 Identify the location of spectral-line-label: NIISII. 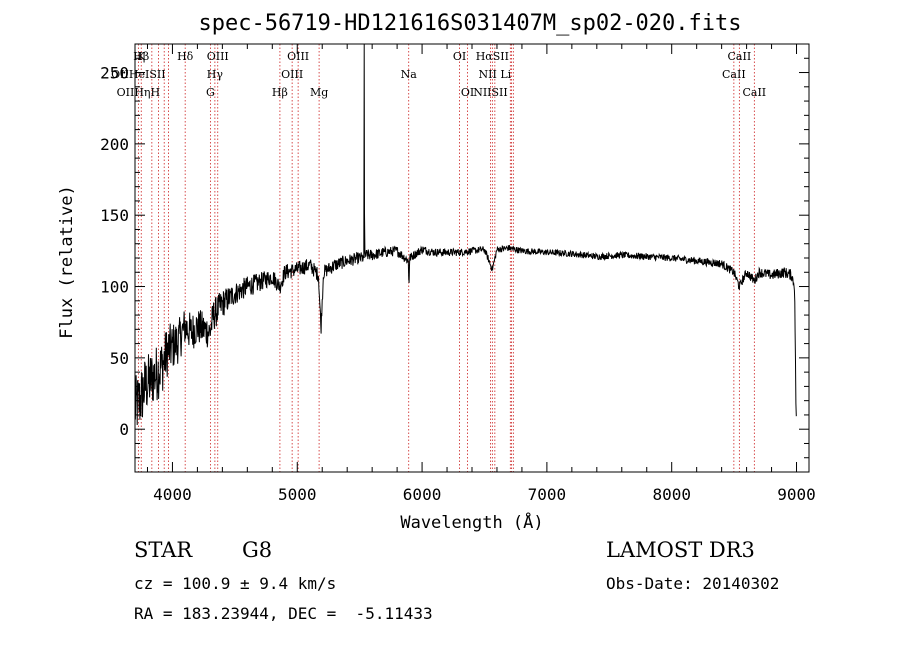
(490, 92).